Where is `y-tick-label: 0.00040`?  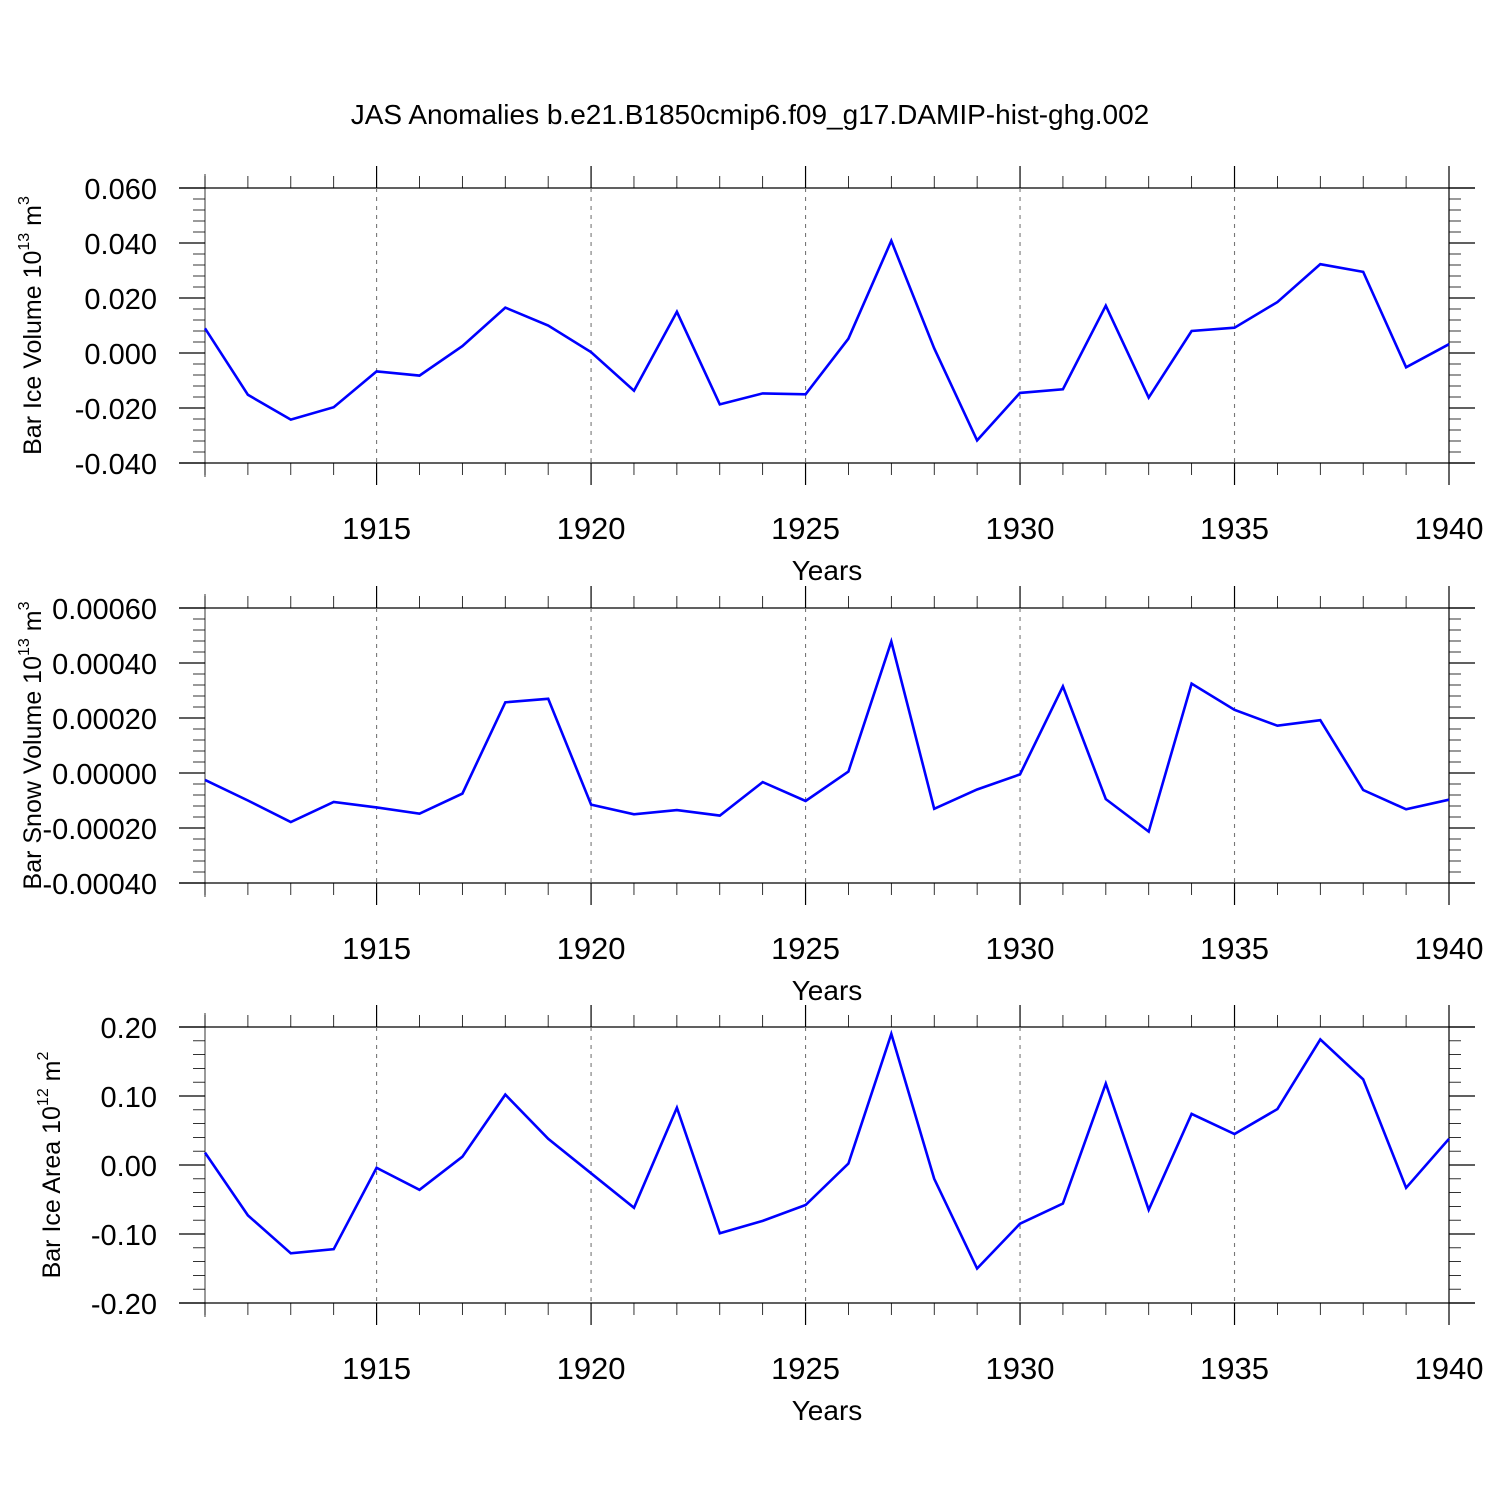
y-tick-label: 0.00040 is located at coordinates (104, 665).